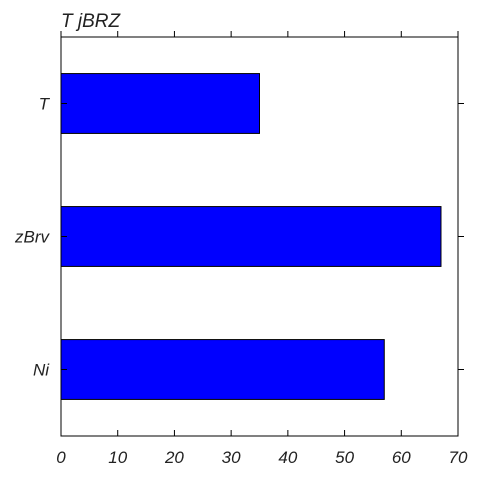 Image resolution: width=480 pixels, height=480 pixels. Describe the element at coordinates (344, 457) in the screenshot. I see `x-tick-label: 50` at that location.